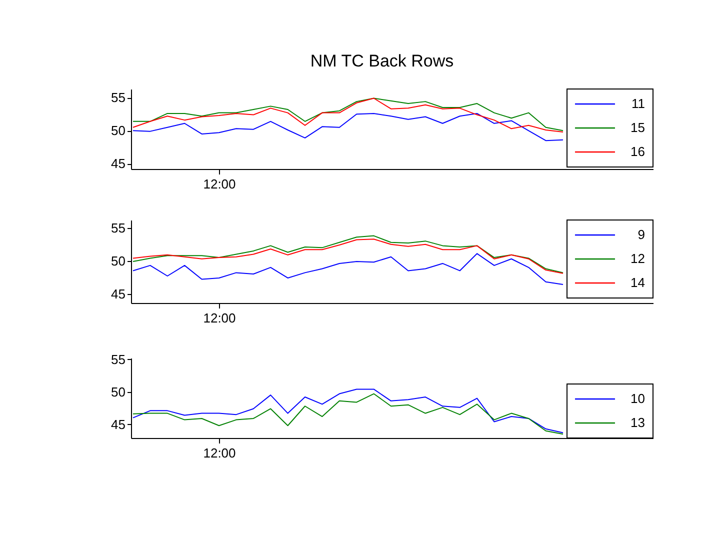  I want to click on legend-label: 10, so click(637, 398).